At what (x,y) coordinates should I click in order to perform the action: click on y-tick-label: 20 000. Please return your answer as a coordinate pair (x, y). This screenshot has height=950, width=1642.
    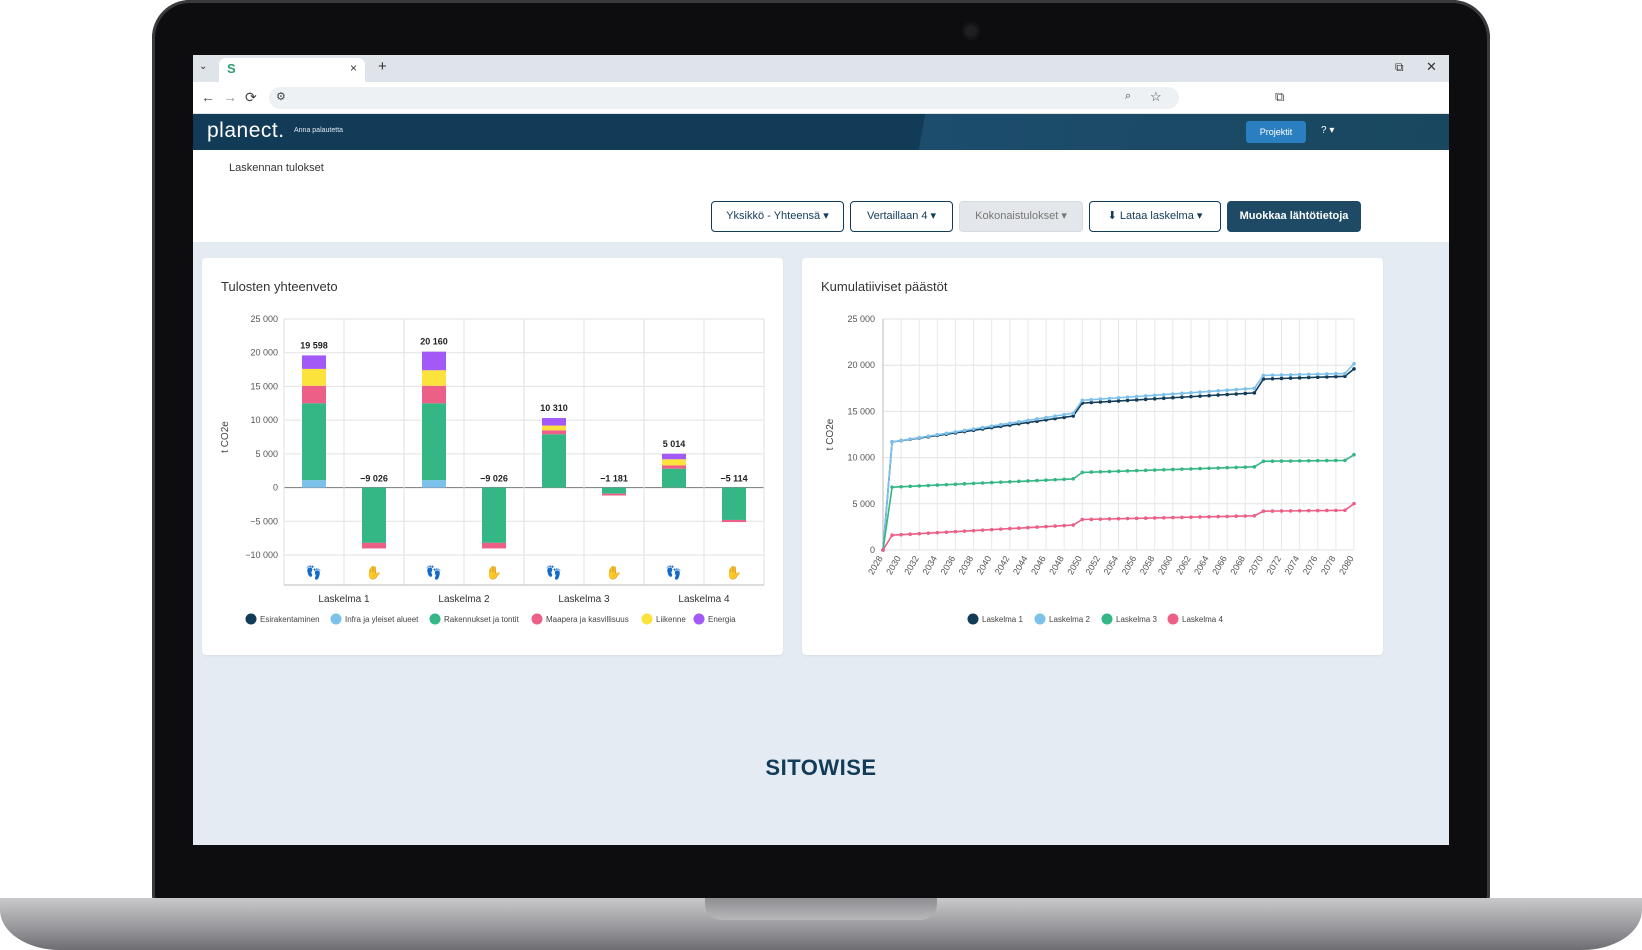
    Looking at the image, I should click on (861, 365).